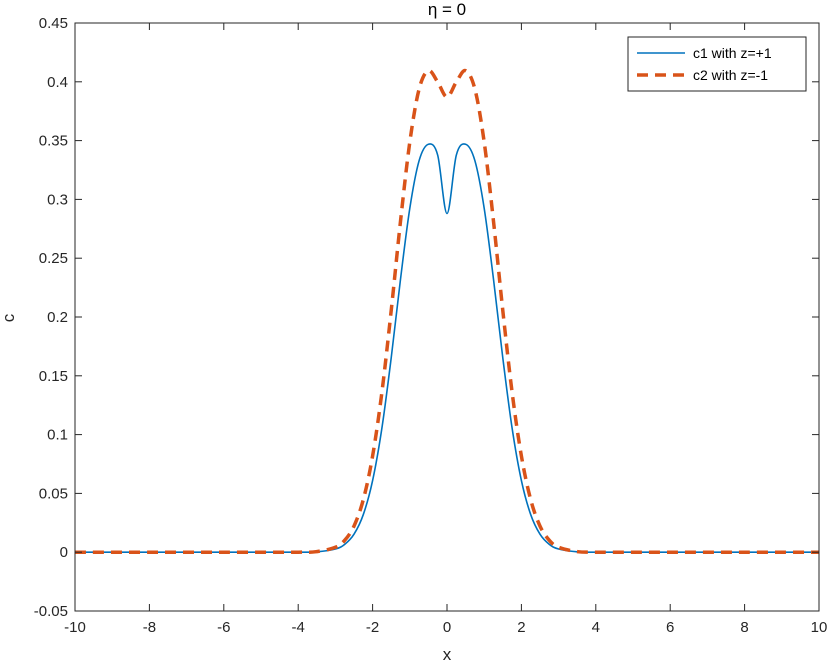 The image size is (830, 665). I want to click on y-tick-label: 0.1, so click(57, 435).